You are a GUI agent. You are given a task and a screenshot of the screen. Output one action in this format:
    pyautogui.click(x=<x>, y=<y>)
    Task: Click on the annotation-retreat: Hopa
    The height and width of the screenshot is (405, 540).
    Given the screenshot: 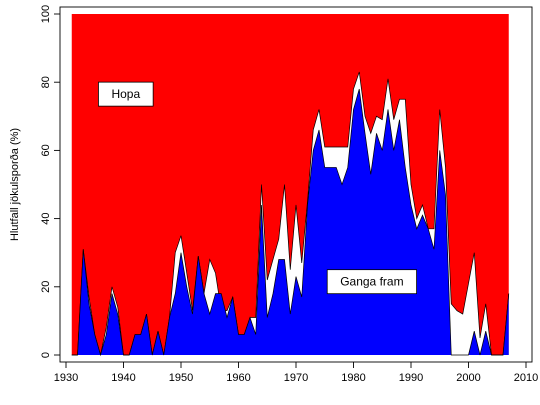 What is the action you would take?
    pyautogui.click(x=125, y=94)
    